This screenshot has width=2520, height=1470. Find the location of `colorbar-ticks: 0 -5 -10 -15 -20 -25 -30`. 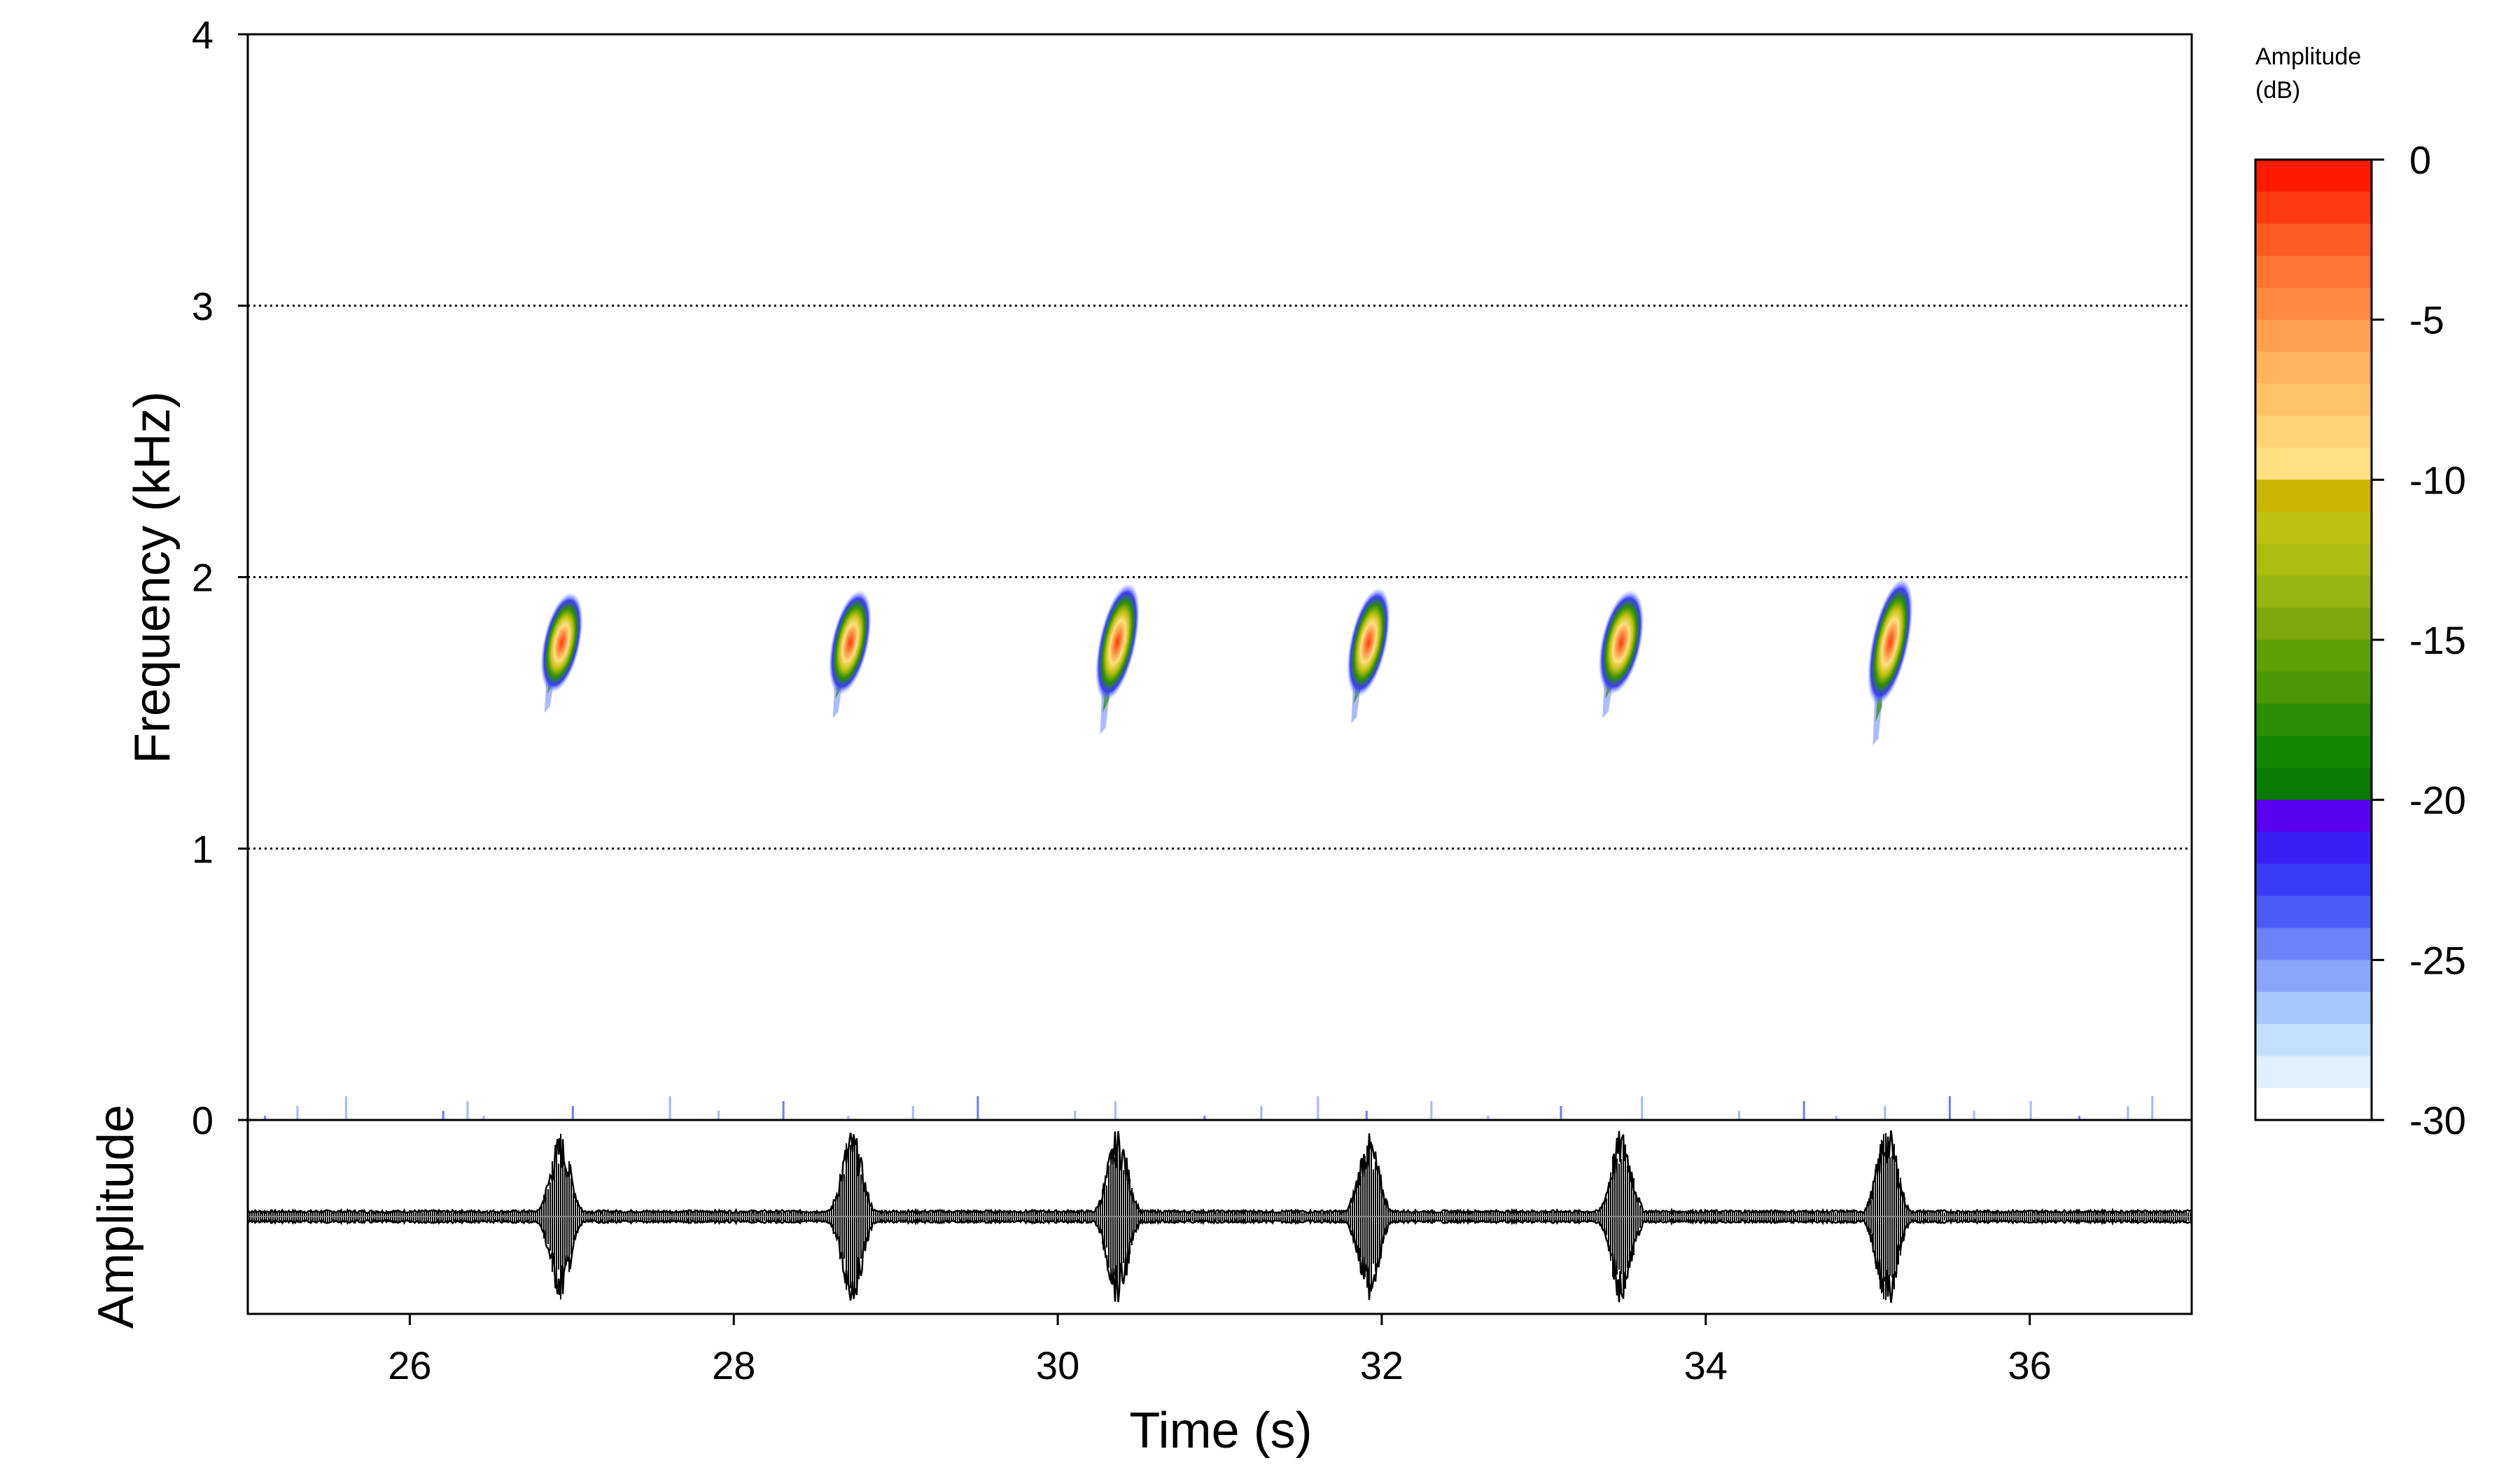

colorbar-ticks: 0 -5 -10 -15 -20 -25 -30 is located at coordinates (2419, 640).